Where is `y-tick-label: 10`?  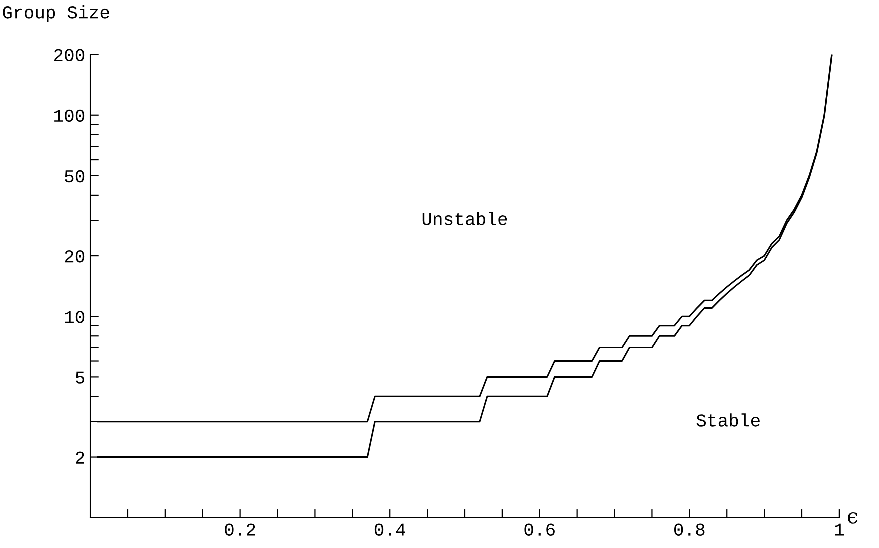 y-tick-label: 10 is located at coordinates (75, 317).